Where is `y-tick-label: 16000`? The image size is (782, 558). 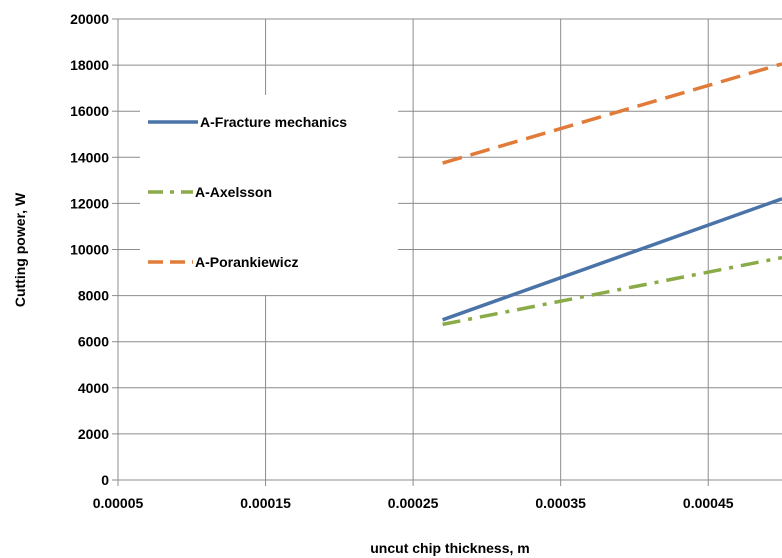 y-tick-label: 16000 is located at coordinates (89, 111).